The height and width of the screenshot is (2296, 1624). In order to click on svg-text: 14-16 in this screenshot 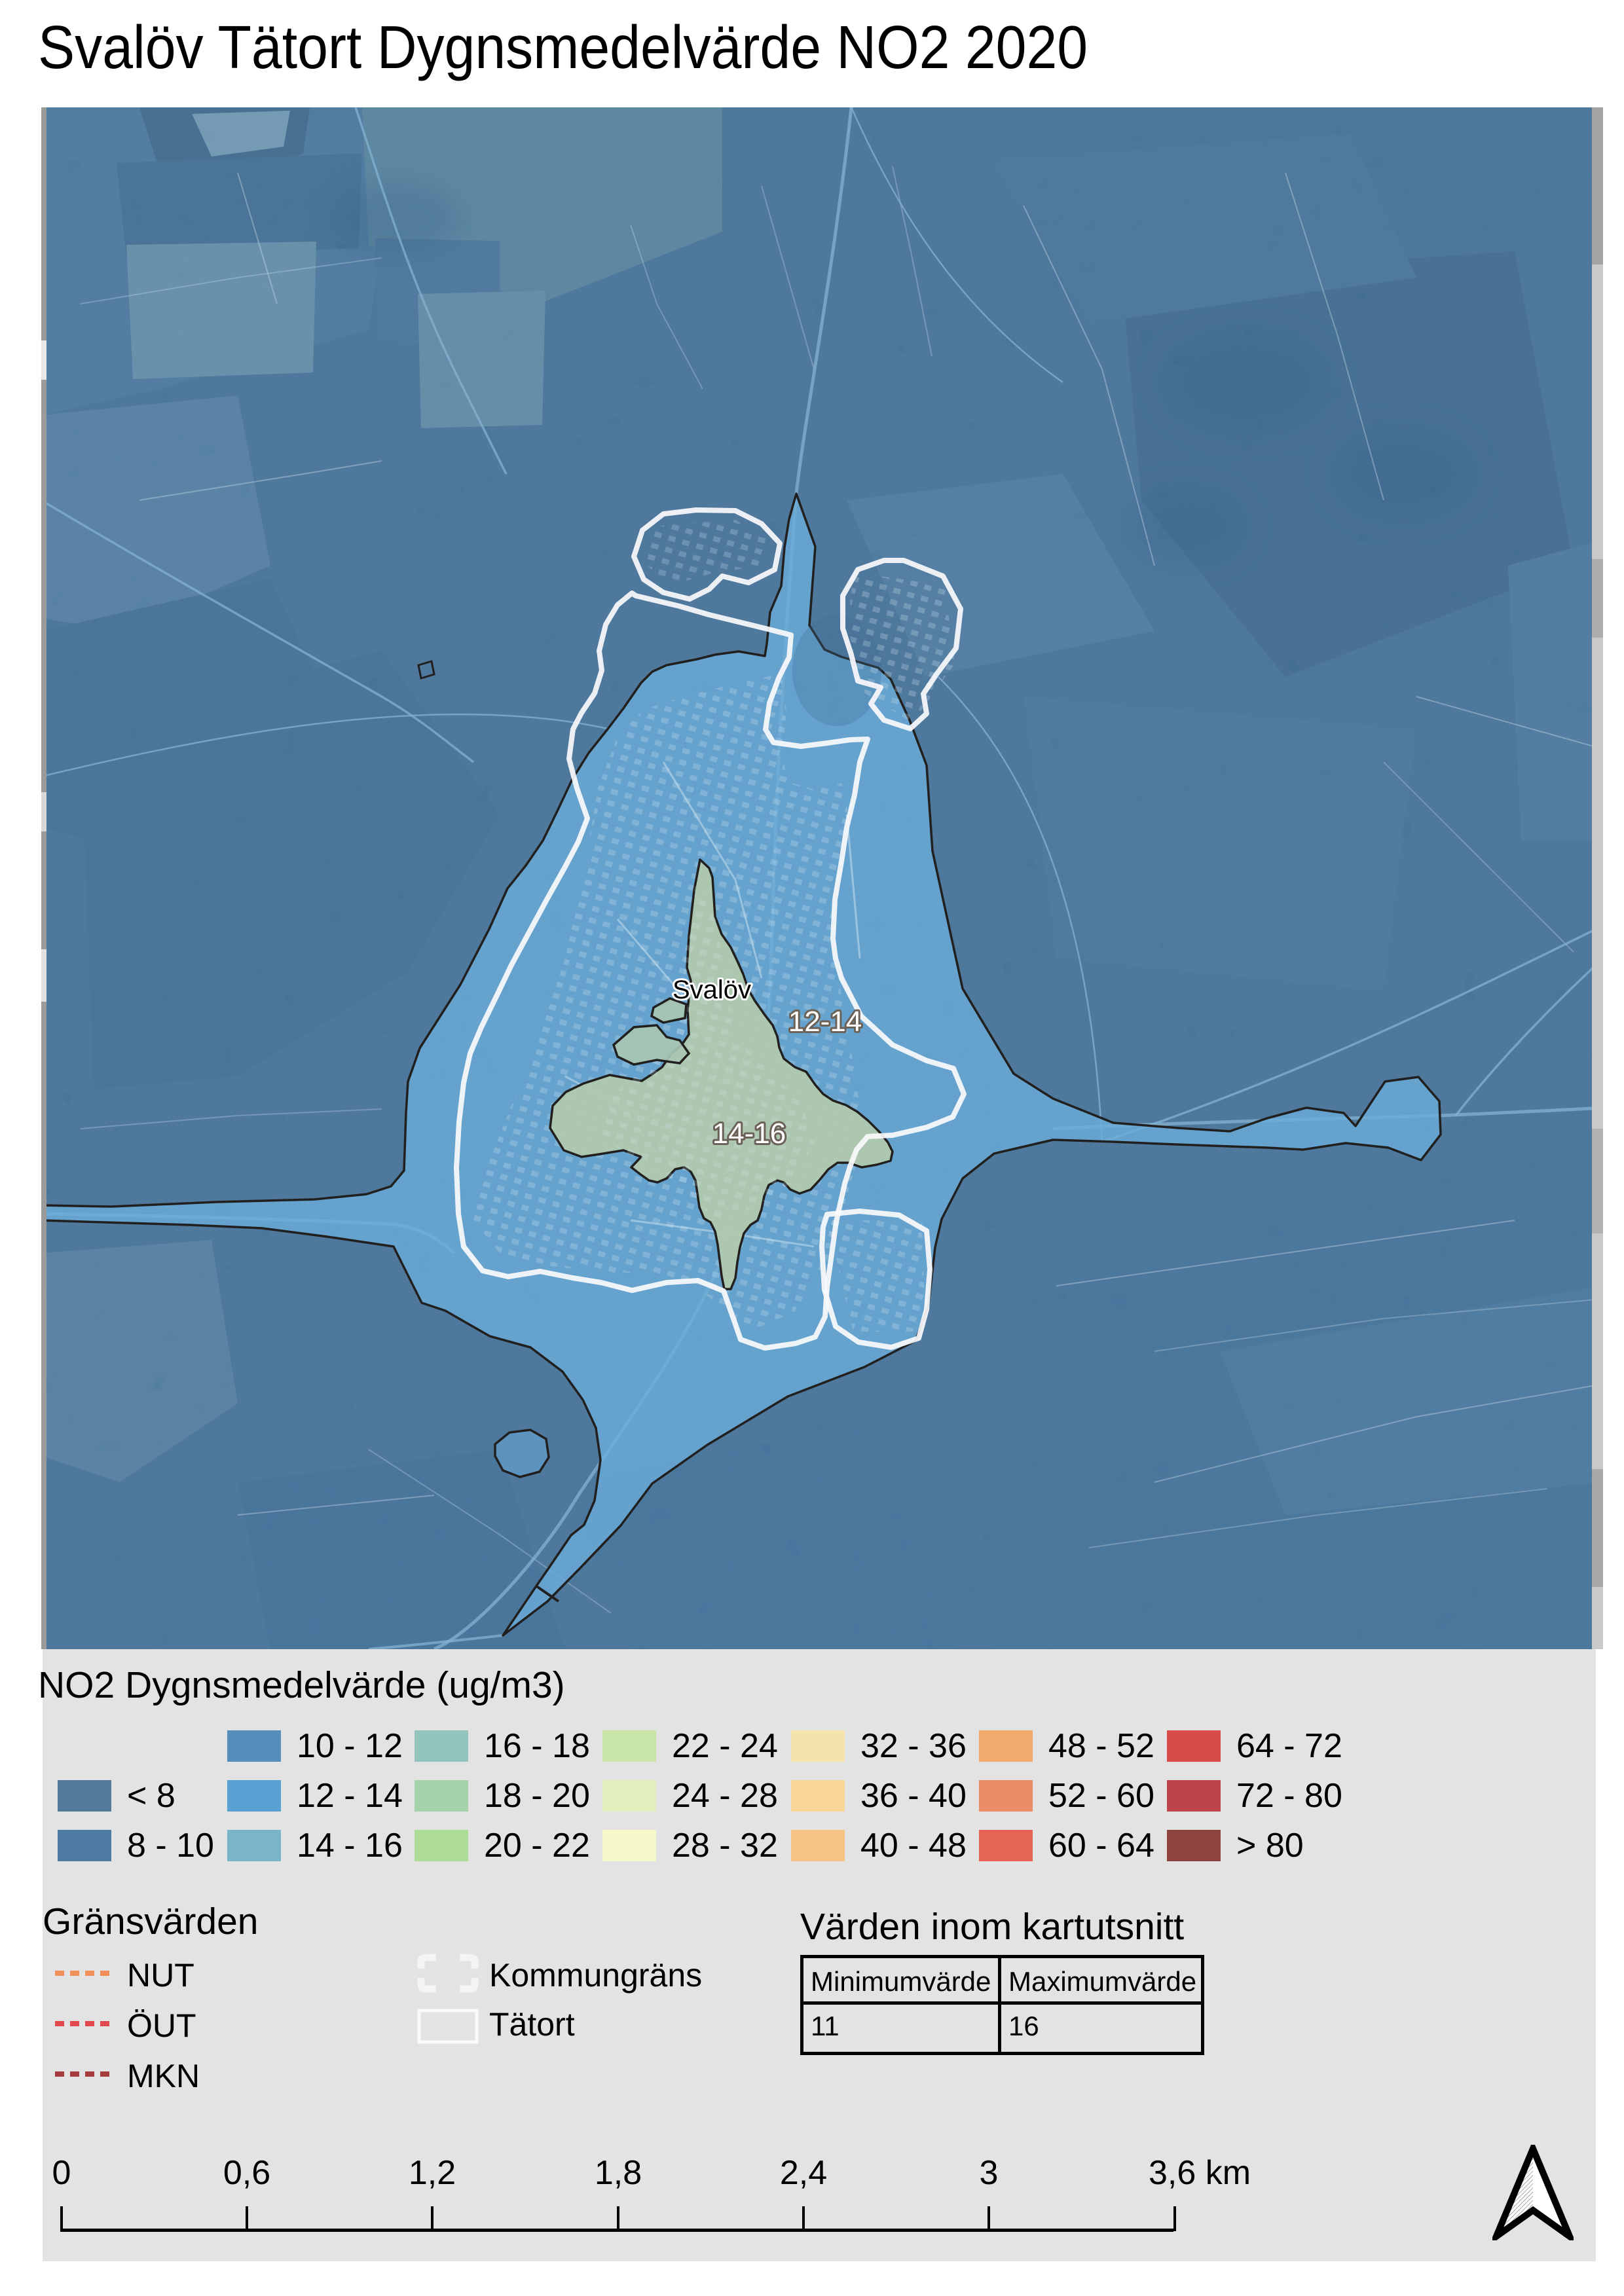, I will do `click(749, 1134)`.